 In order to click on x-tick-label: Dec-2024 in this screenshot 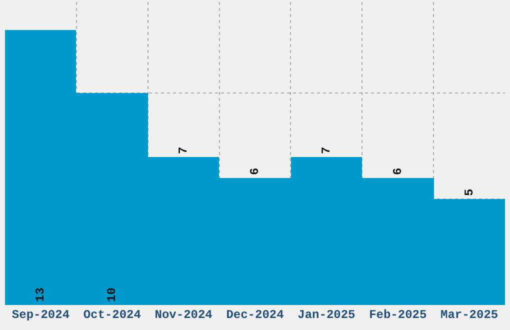, I will do `click(255, 315)`.